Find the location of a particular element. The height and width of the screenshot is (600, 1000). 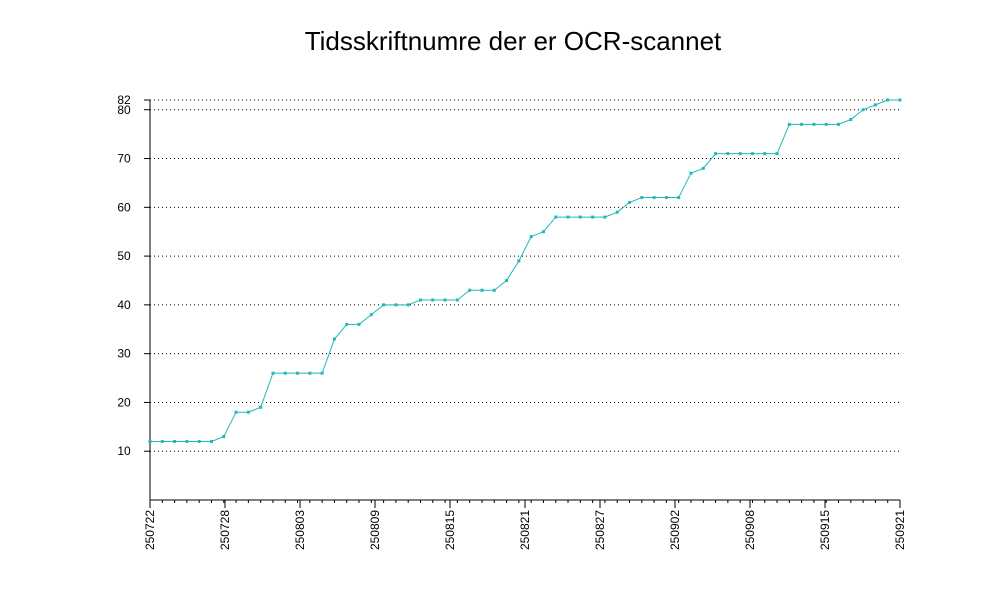

y-tick-label: 60 is located at coordinates (124, 207).